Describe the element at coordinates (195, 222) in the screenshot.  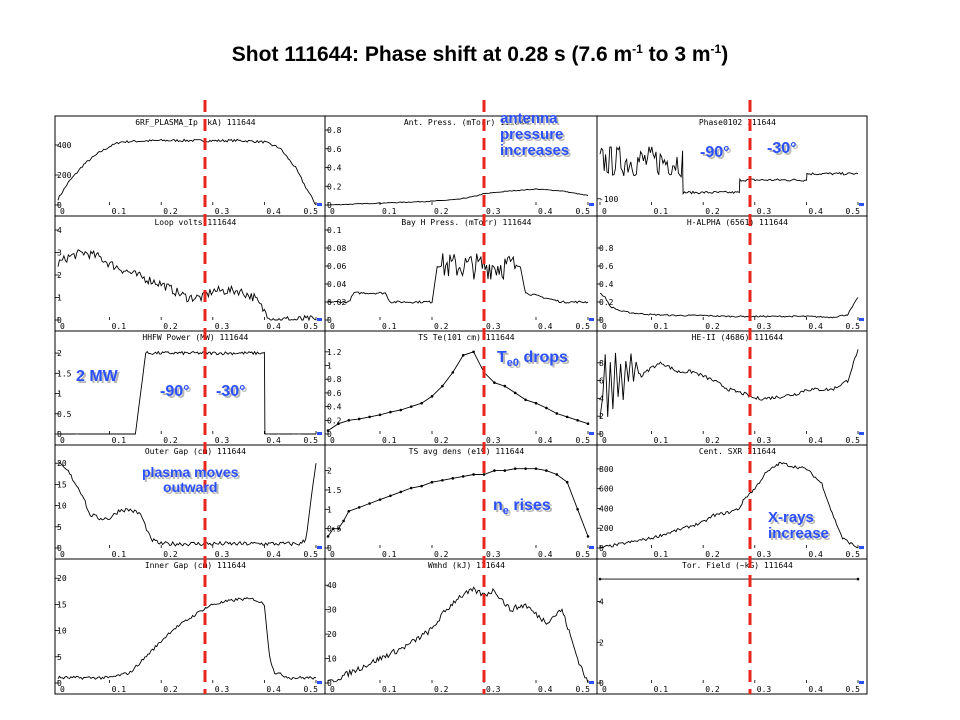
I see `chart-title: Loop volts 111644` at that location.